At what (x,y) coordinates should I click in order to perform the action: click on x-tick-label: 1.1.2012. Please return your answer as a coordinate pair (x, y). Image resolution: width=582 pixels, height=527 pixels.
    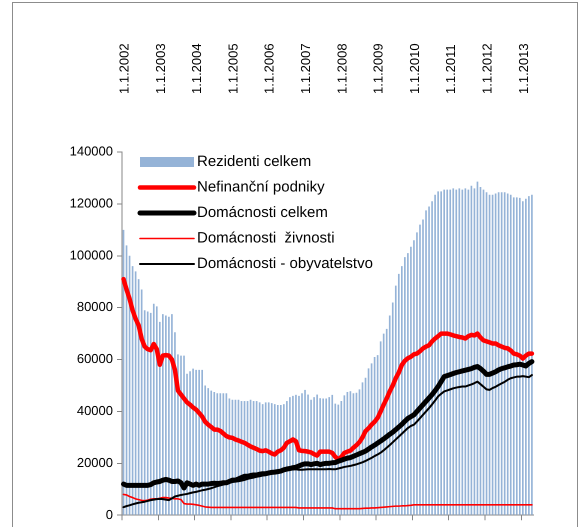
    Looking at the image, I should click on (487, 68).